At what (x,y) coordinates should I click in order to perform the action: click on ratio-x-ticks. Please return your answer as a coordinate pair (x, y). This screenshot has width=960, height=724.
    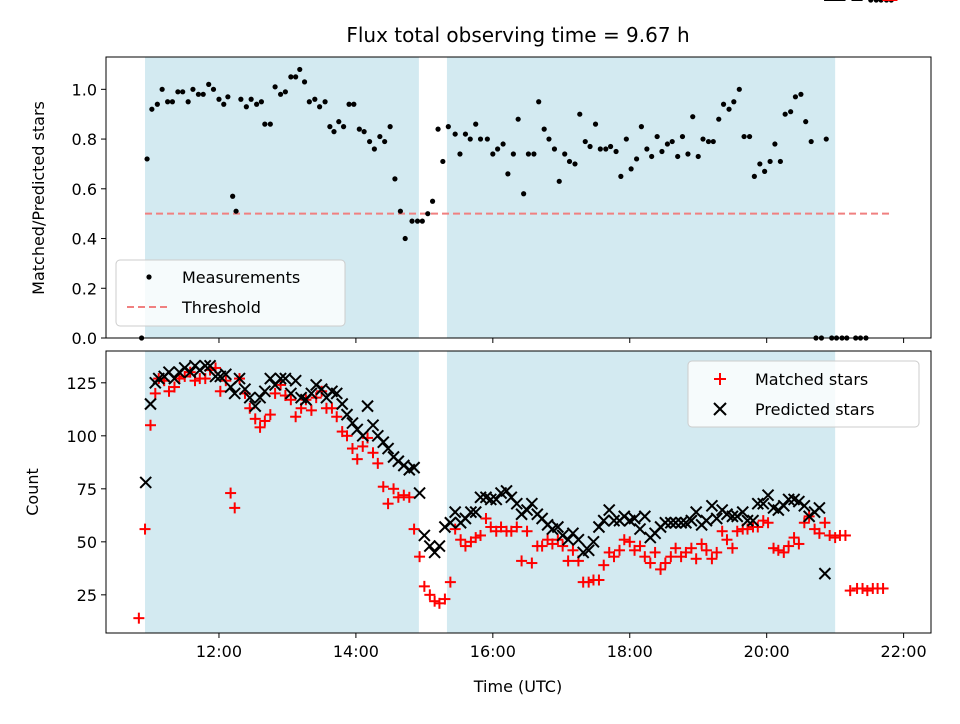
    Looking at the image, I should click on (561, 340).